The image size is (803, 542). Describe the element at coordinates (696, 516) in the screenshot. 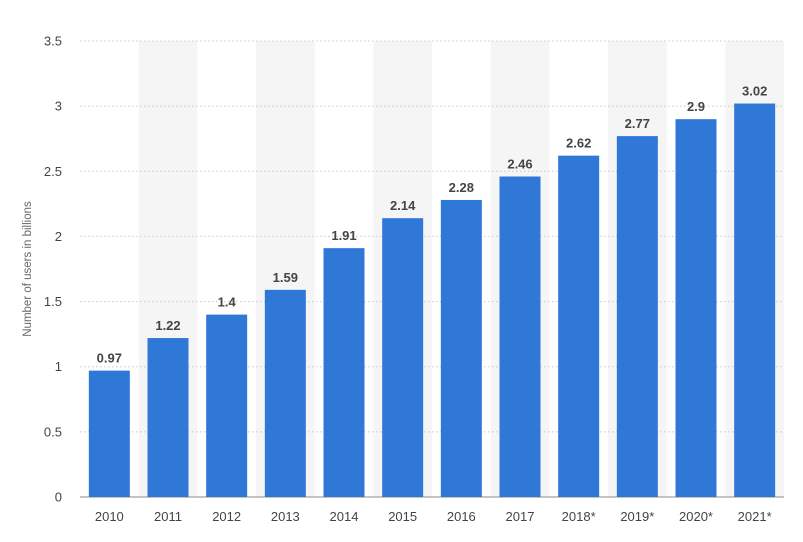

I see `x-tick-label: 2020*` at that location.